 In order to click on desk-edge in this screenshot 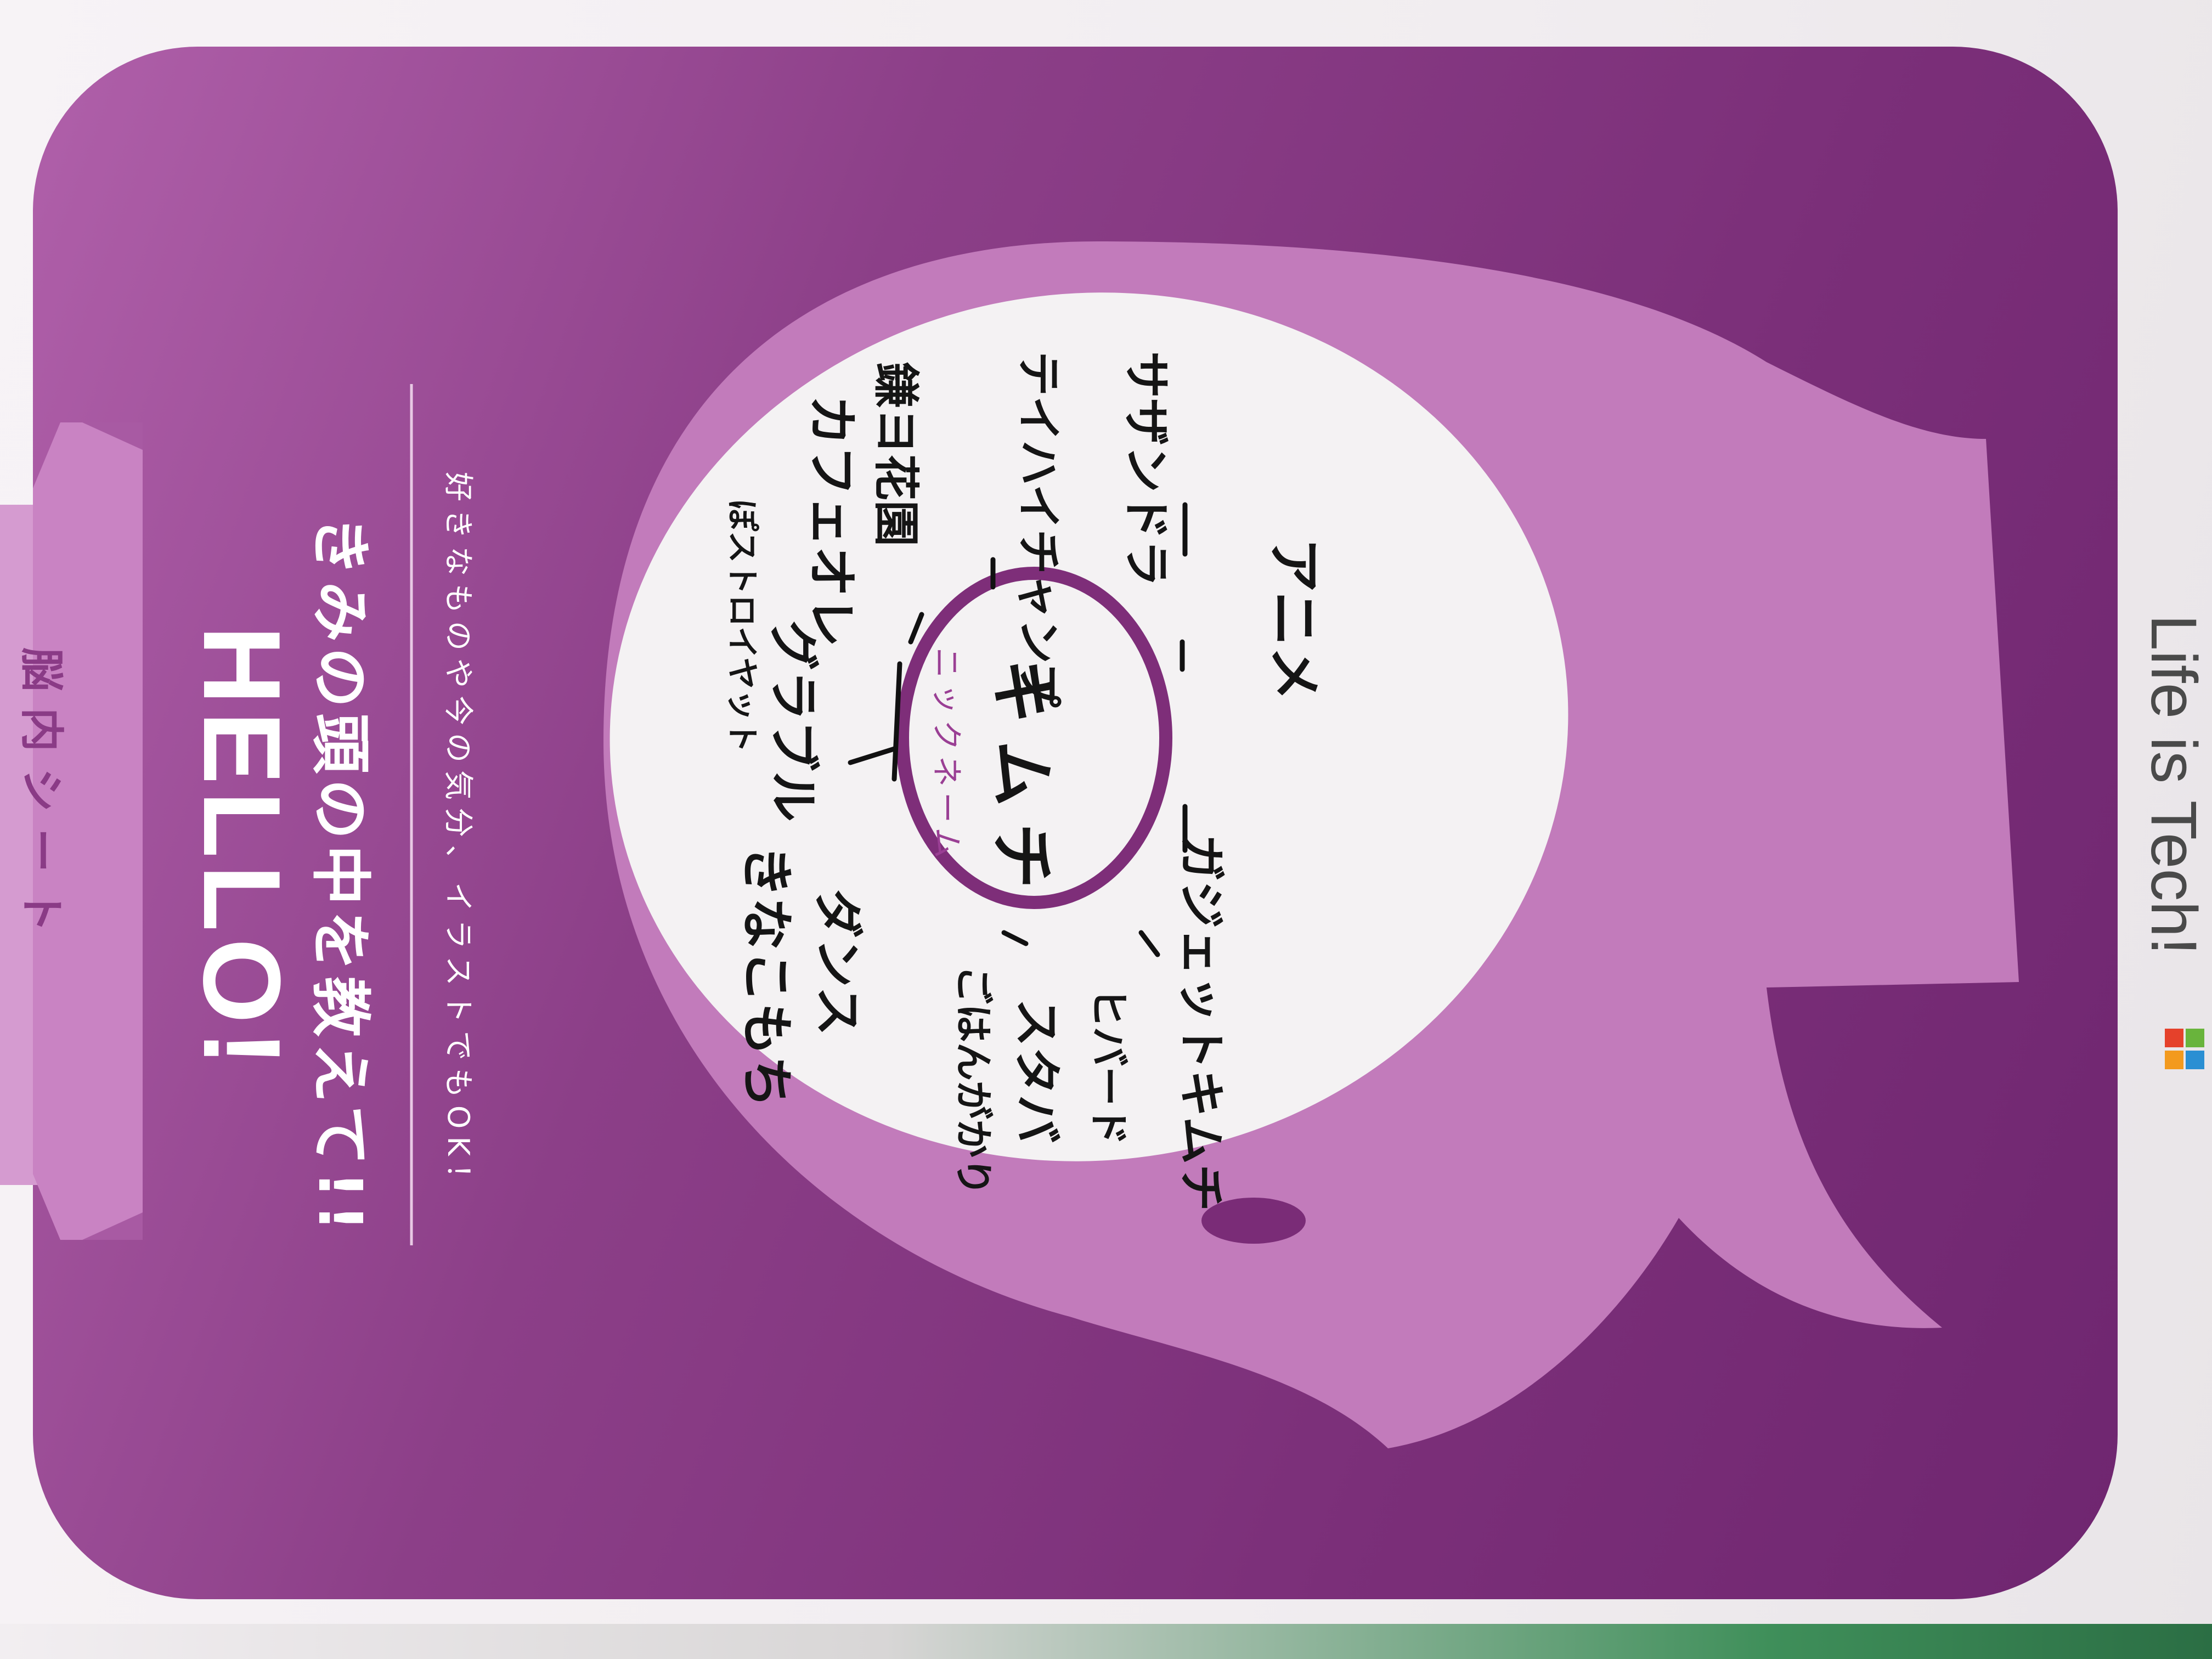, I will do `click(1106, 1641)`.